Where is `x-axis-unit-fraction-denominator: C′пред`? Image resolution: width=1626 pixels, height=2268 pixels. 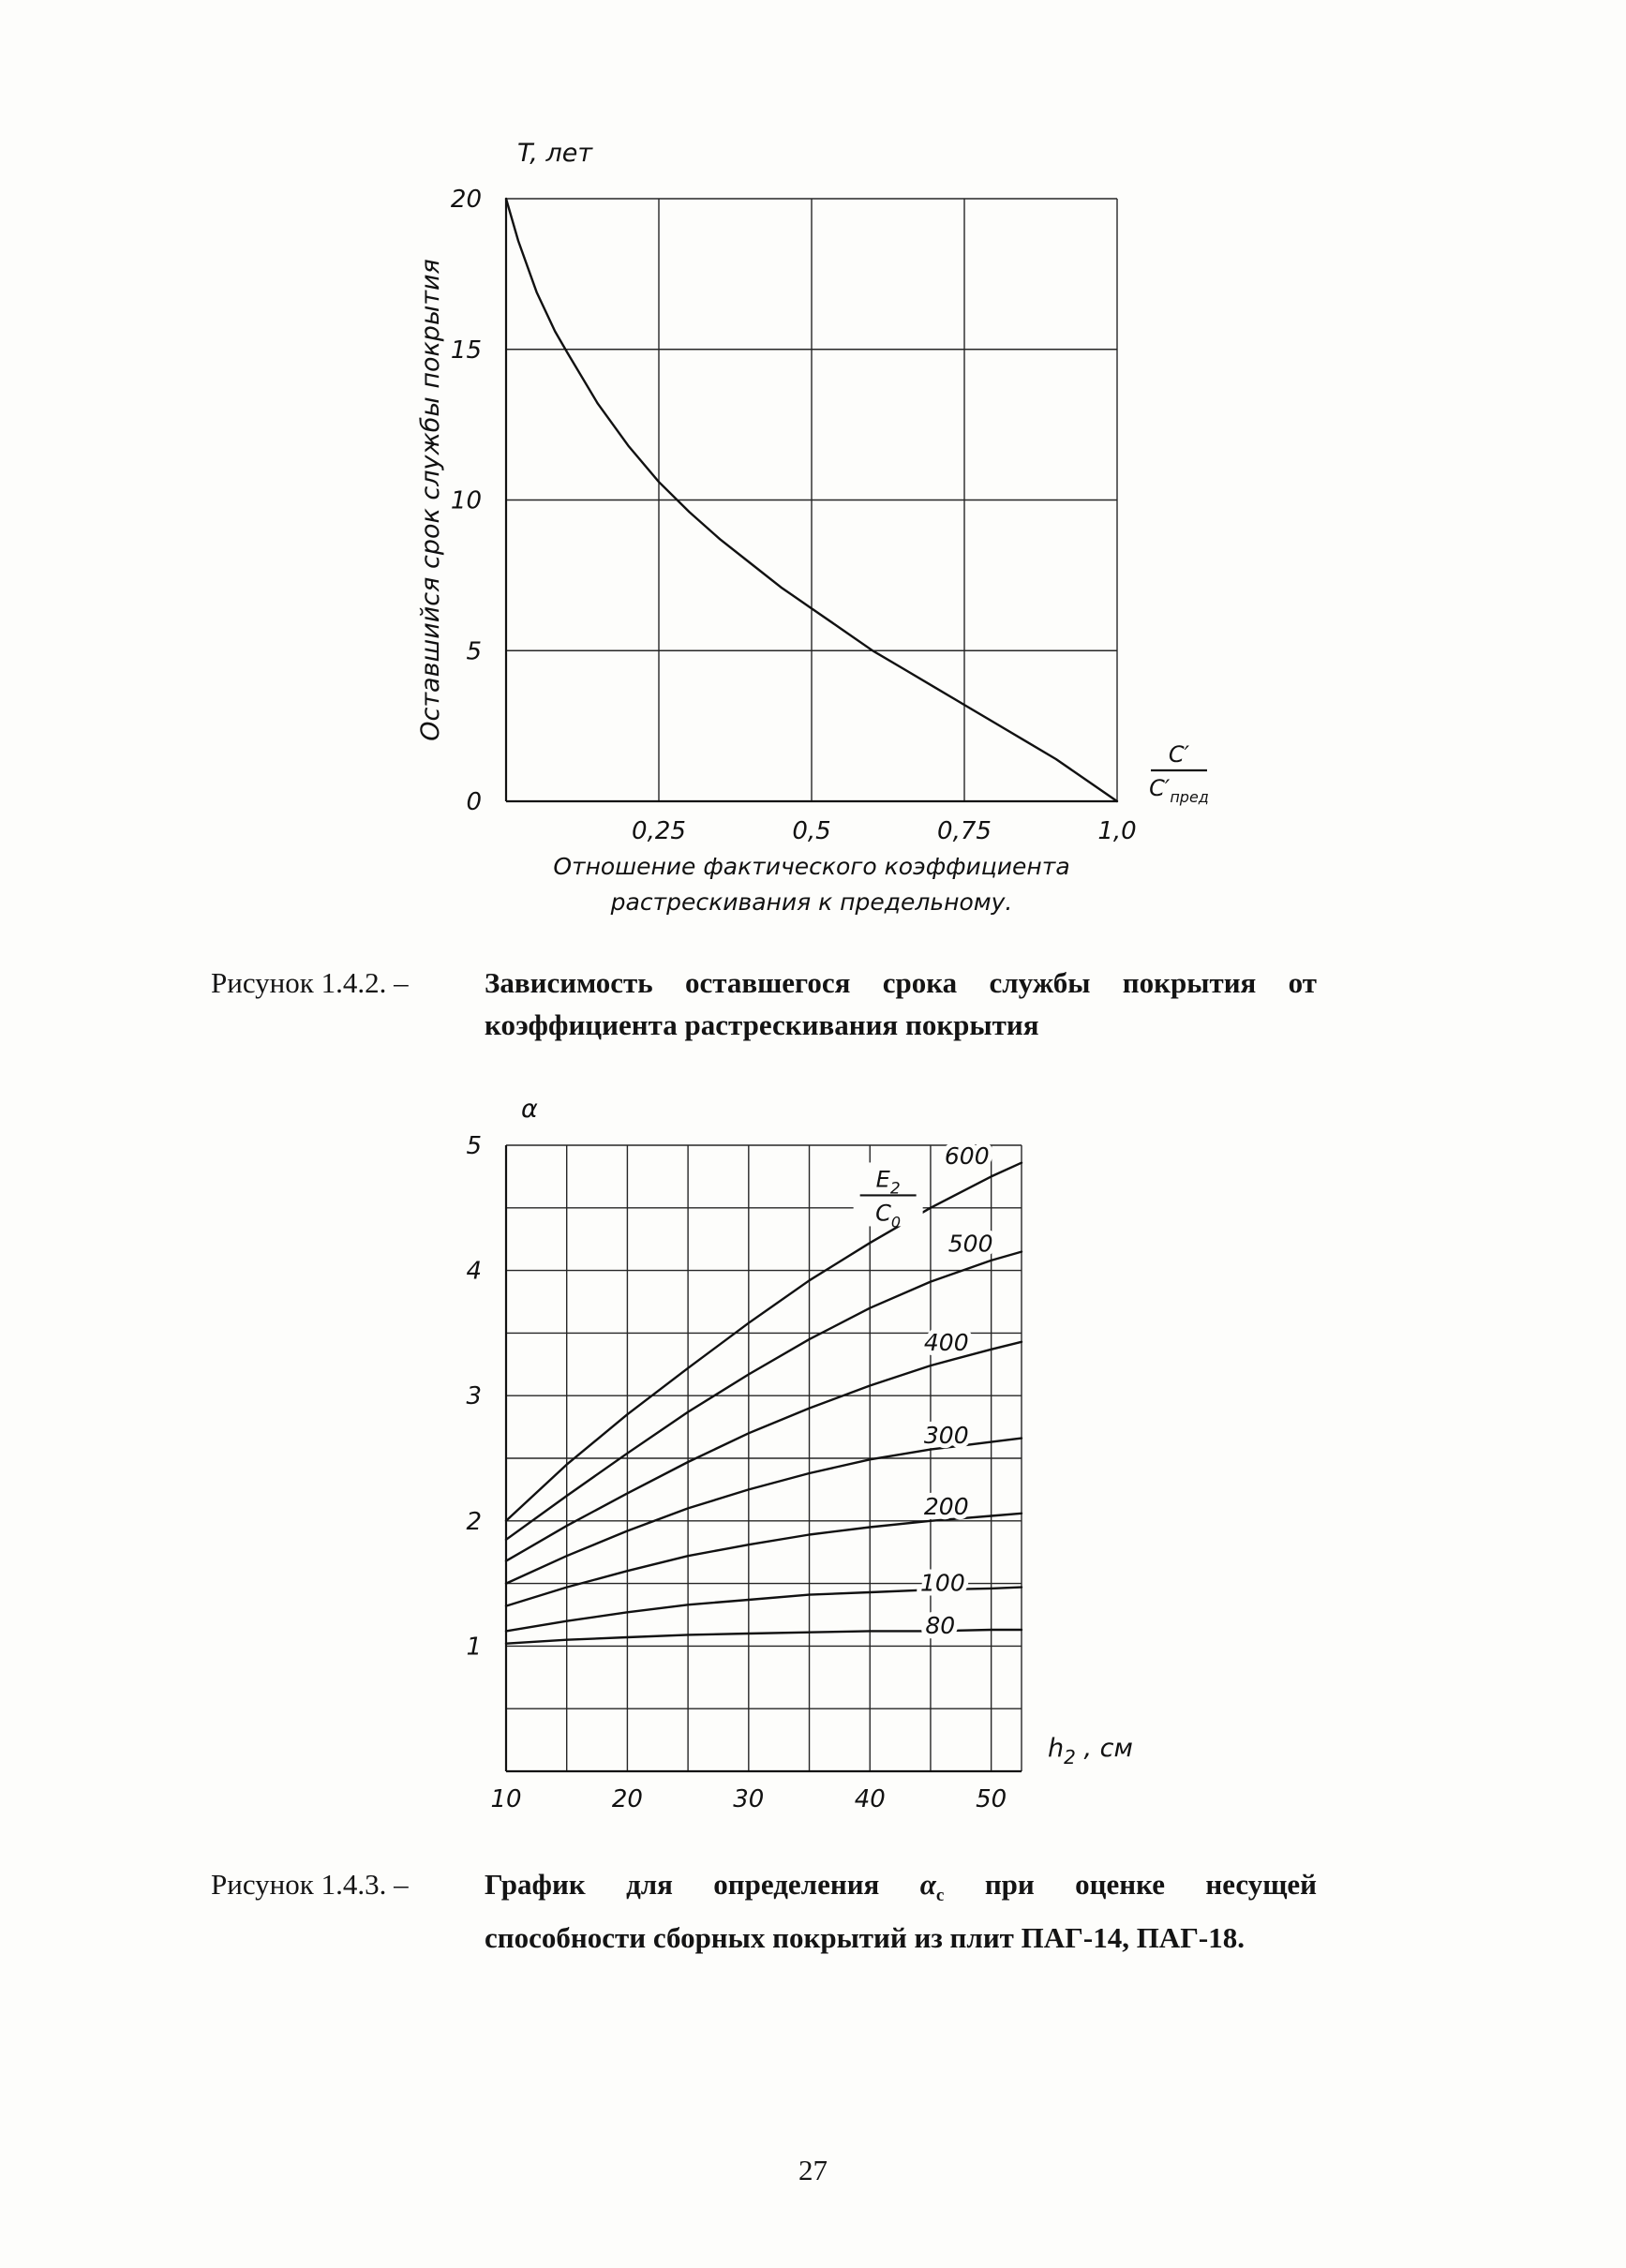
x-axis-unit-fraction-denominator: C′пред is located at coordinates (1179, 791).